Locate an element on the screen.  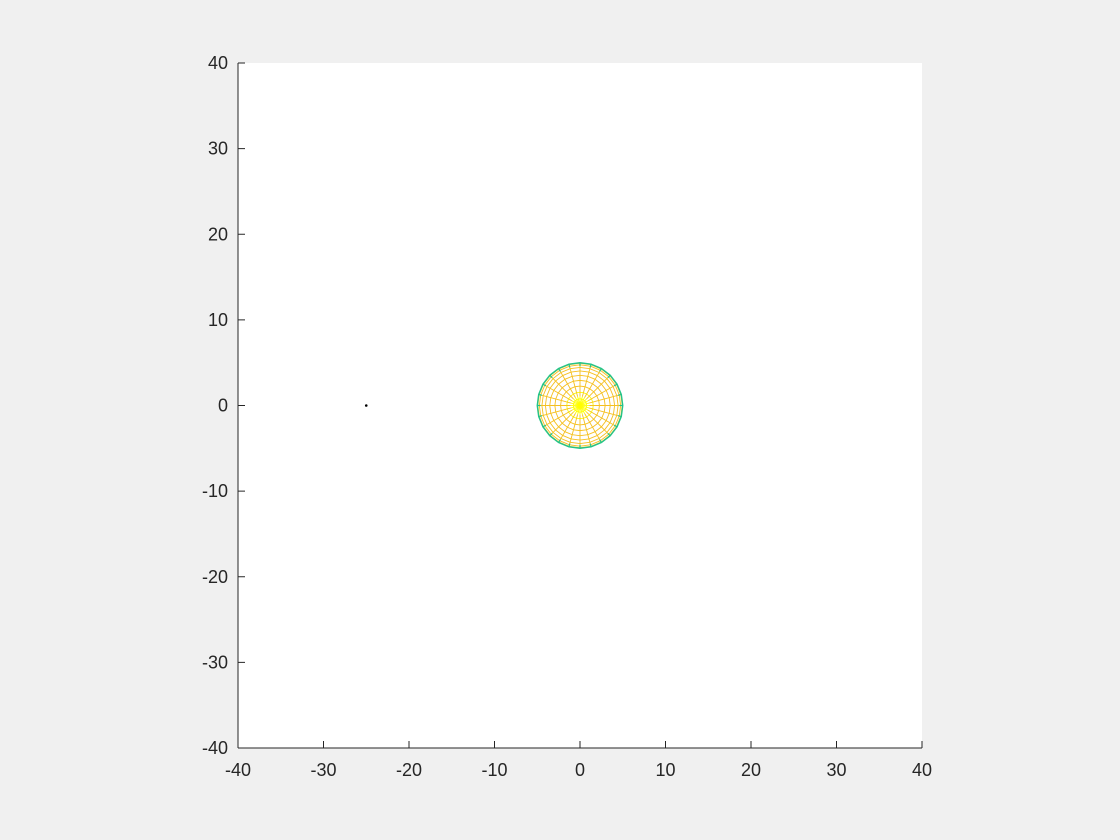
y-tick-label: 30 is located at coordinates (218, 149).